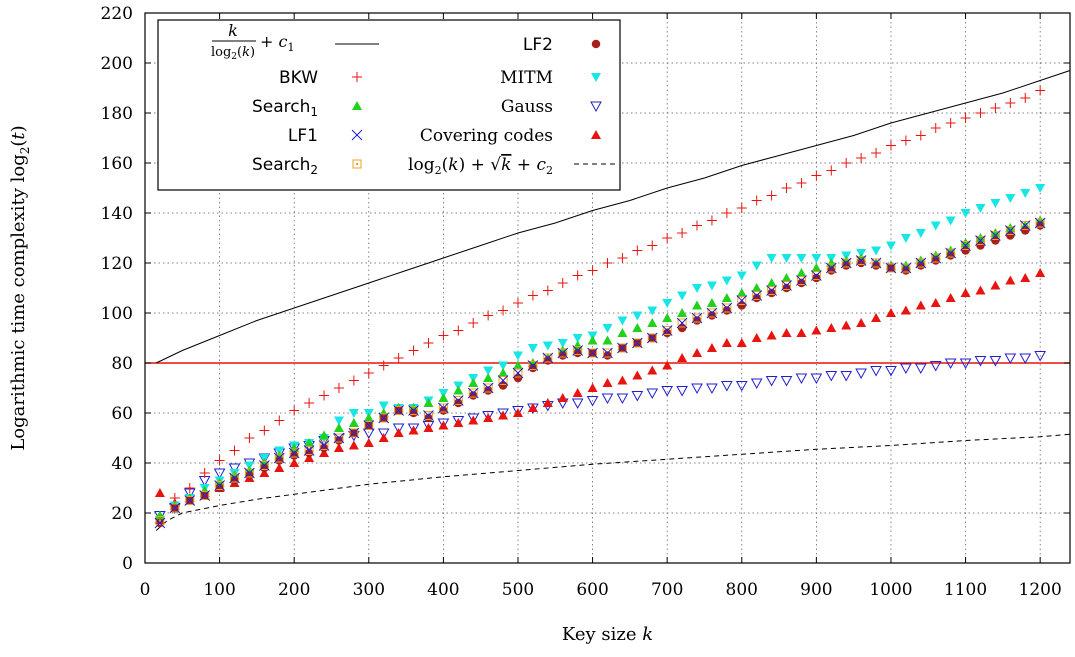 This screenshot has height=657, width=1075. Describe the element at coordinates (742, 590) in the screenshot. I see `x-tick-label: 800` at that location.